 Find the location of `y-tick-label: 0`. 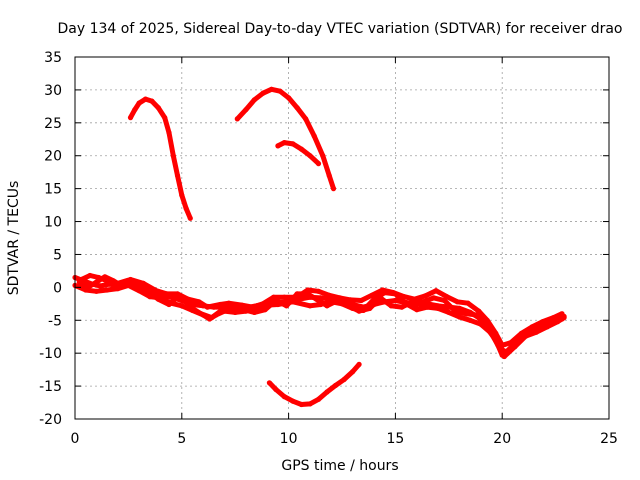

y-tick-label: 0 is located at coordinates (57, 288).